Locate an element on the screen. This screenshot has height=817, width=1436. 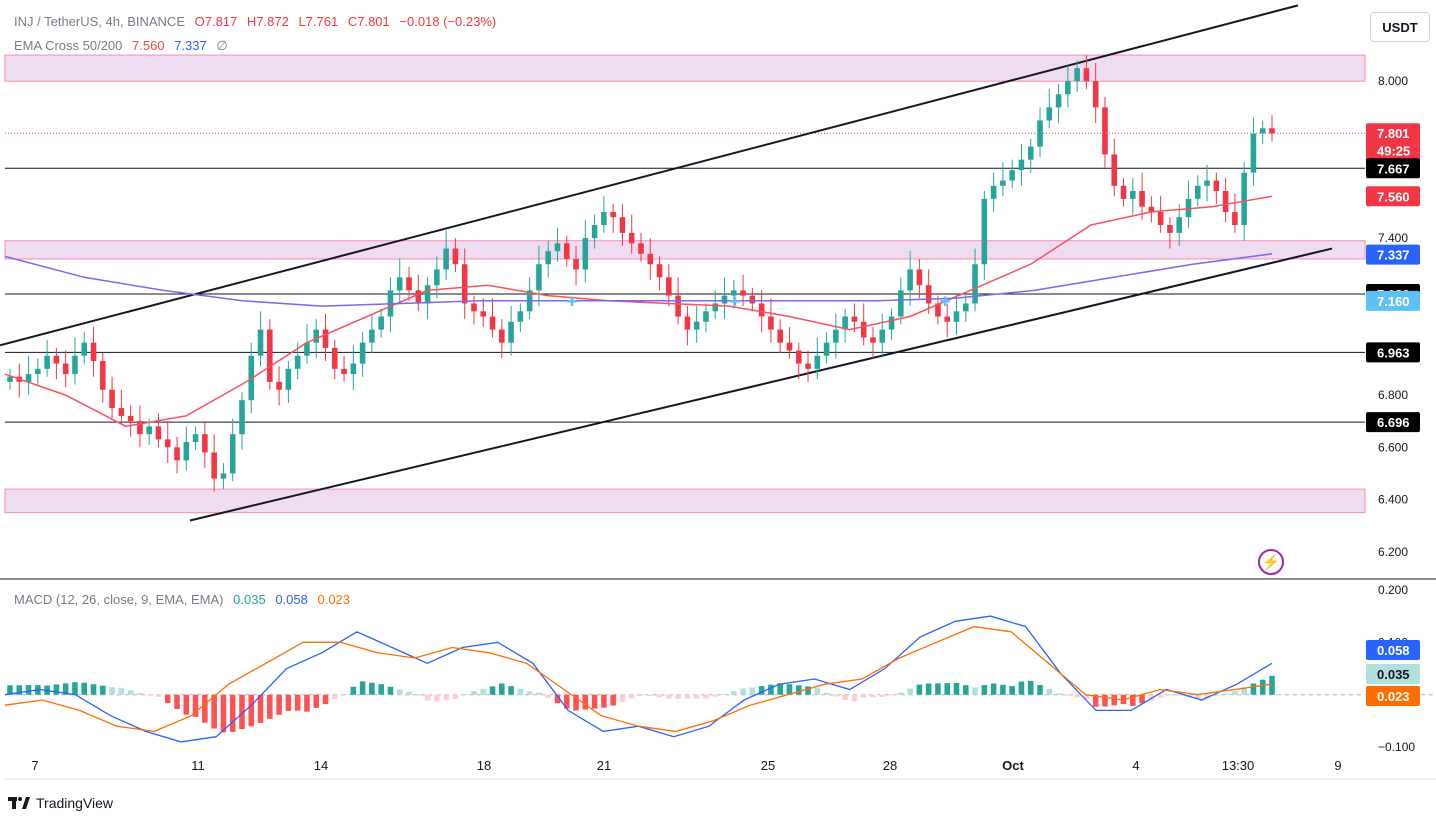
ema50-value: 7.560 is located at coordinates (148, 45).